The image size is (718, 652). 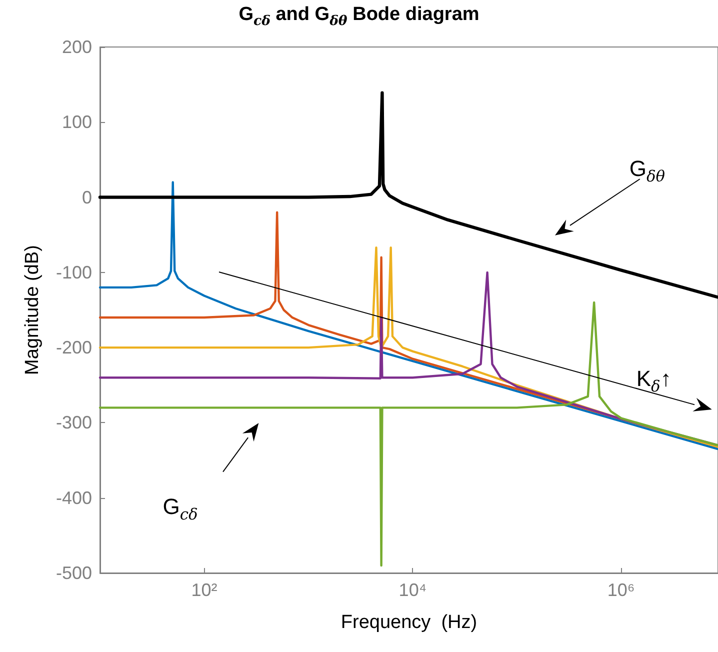 What do you see at coordinates (77, 122) in the screenshot?
I see `y-tick-label: 100` at bounding box center [77, 122].